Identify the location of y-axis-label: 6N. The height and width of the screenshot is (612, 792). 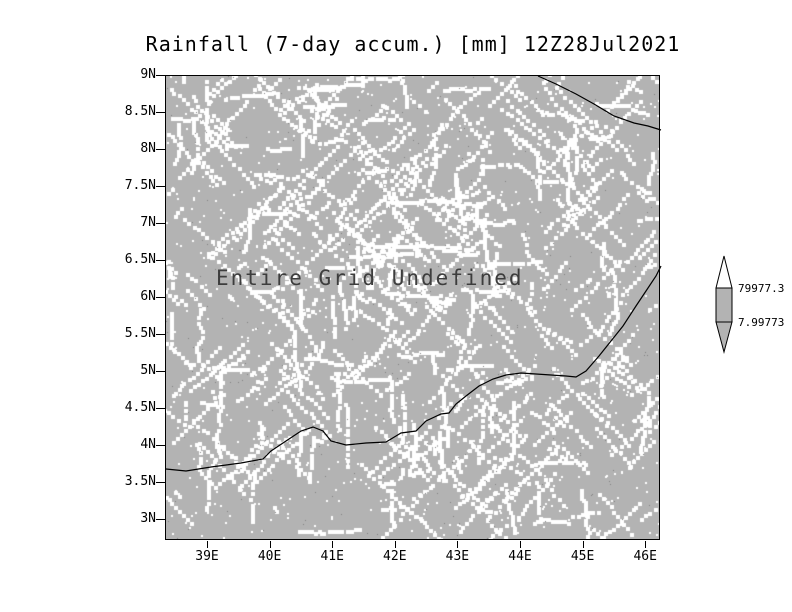
(148, 296).